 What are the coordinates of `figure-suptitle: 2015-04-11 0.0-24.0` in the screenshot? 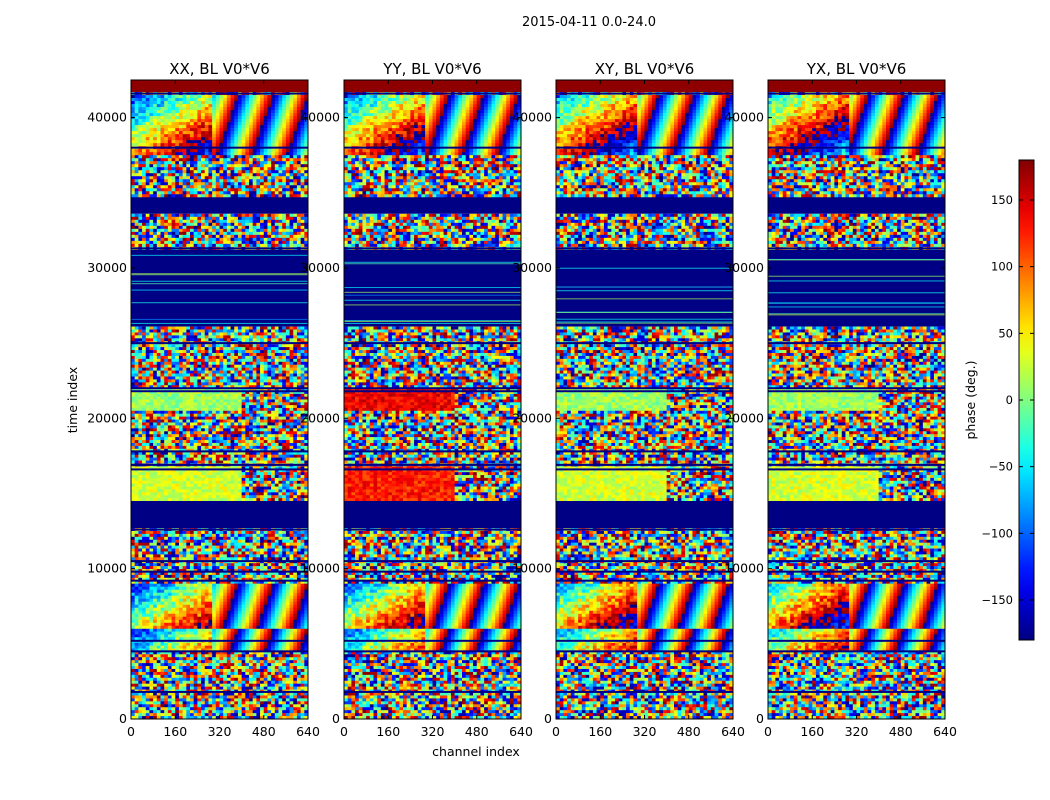 It's located at (589, 22).